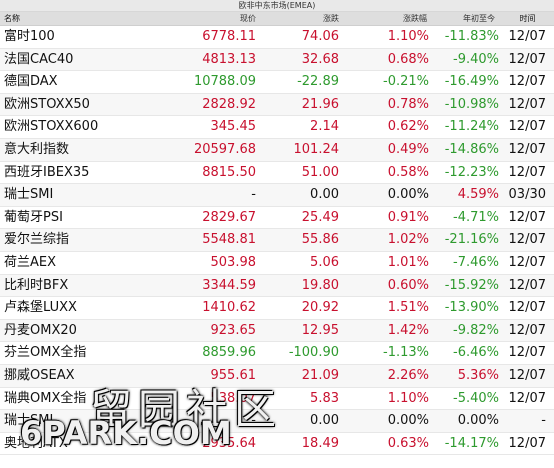 The height and width of the screenshot is (468, 554). What do you see at coordinates (39, 59) in the screenshot?
I see `index-name: 法国CAC40` at bounding box center [39, 59].